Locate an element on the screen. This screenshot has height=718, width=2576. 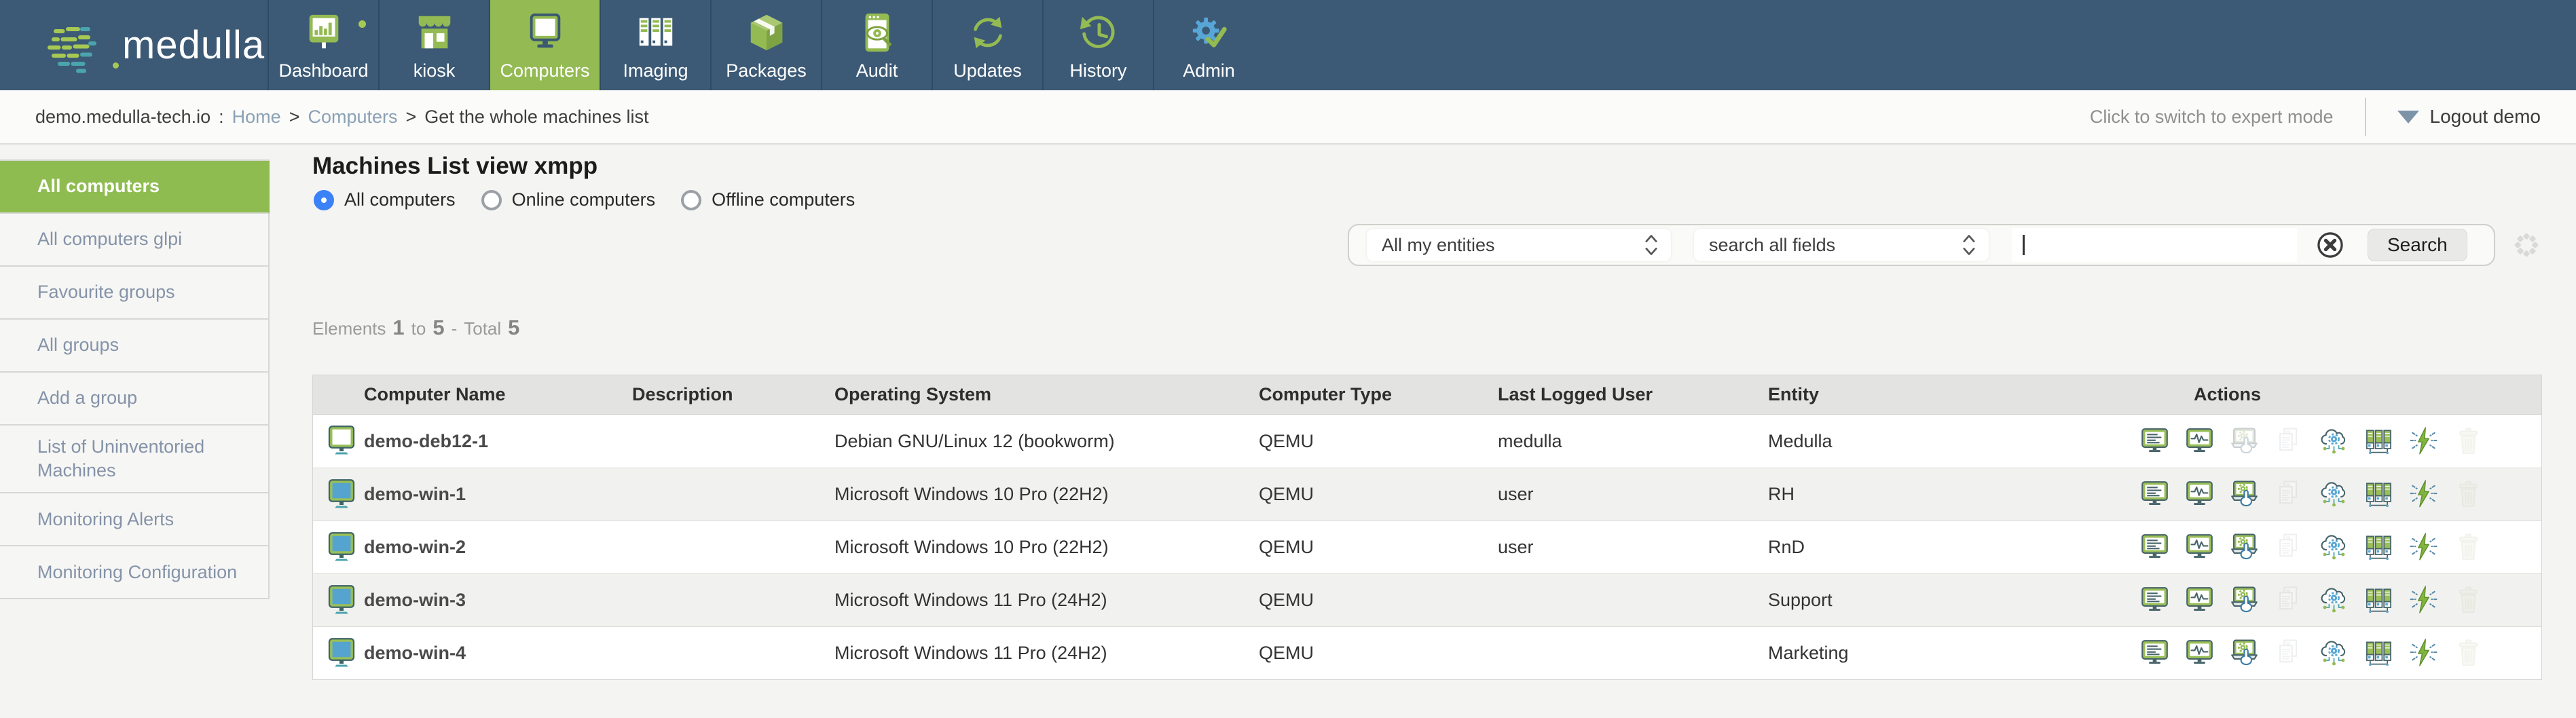
actions-cell is located at coordinates (2340, 442).